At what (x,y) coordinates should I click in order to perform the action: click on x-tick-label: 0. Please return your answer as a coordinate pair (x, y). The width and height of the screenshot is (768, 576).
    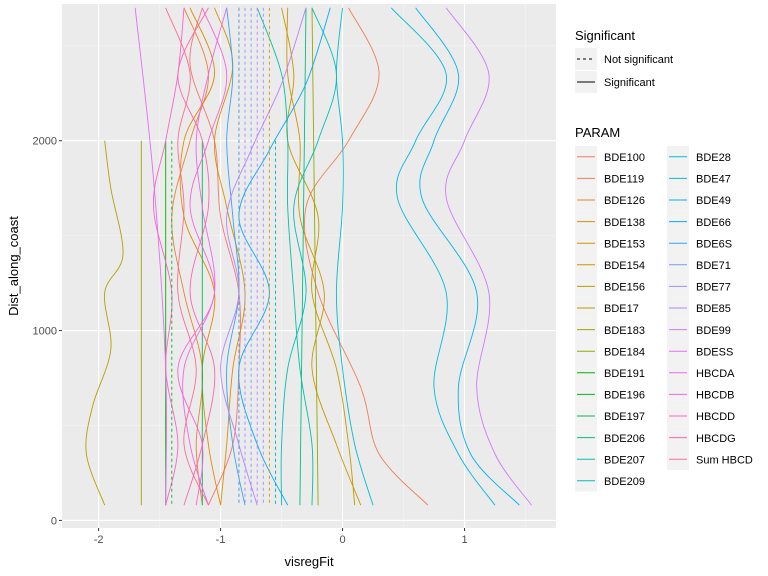
    Looking at the image, I should click on (342, 540).